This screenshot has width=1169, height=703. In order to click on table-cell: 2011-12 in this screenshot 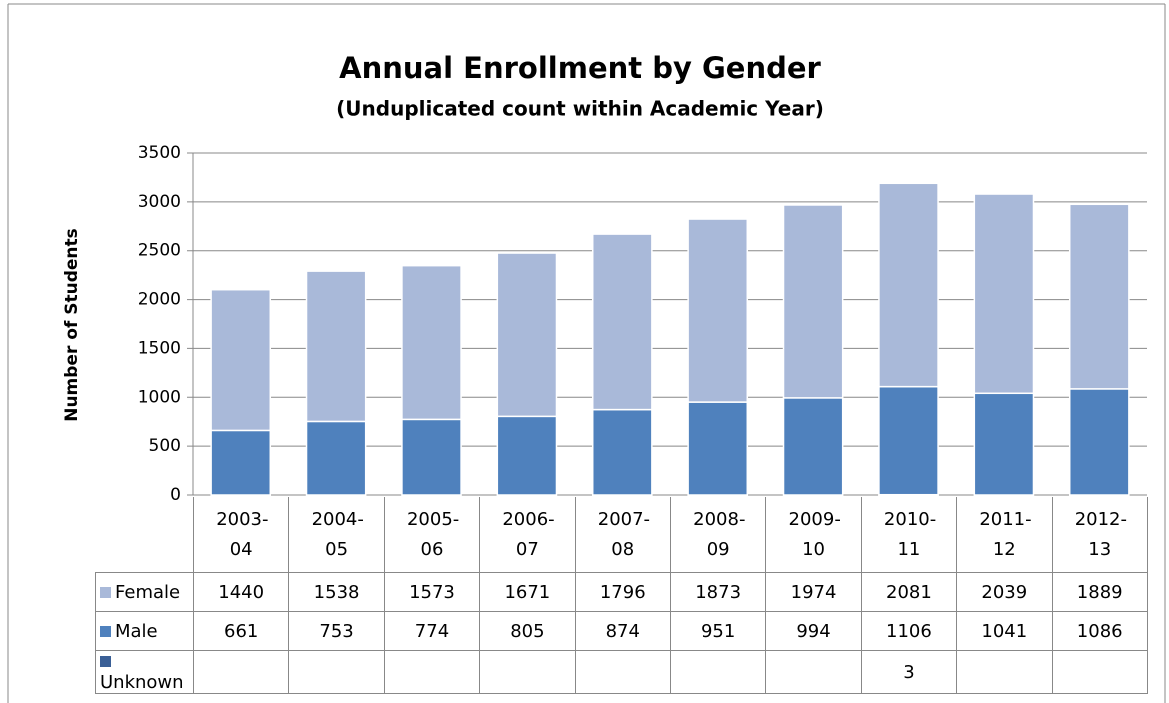, I will do `click(1004, 535)`.